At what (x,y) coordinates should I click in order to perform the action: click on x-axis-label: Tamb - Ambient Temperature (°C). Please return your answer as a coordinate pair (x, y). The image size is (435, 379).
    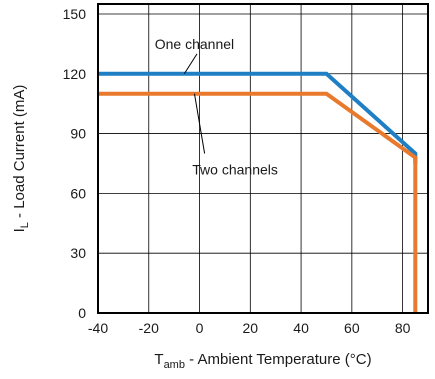
    Looking at the image, I should click on (262, 361).